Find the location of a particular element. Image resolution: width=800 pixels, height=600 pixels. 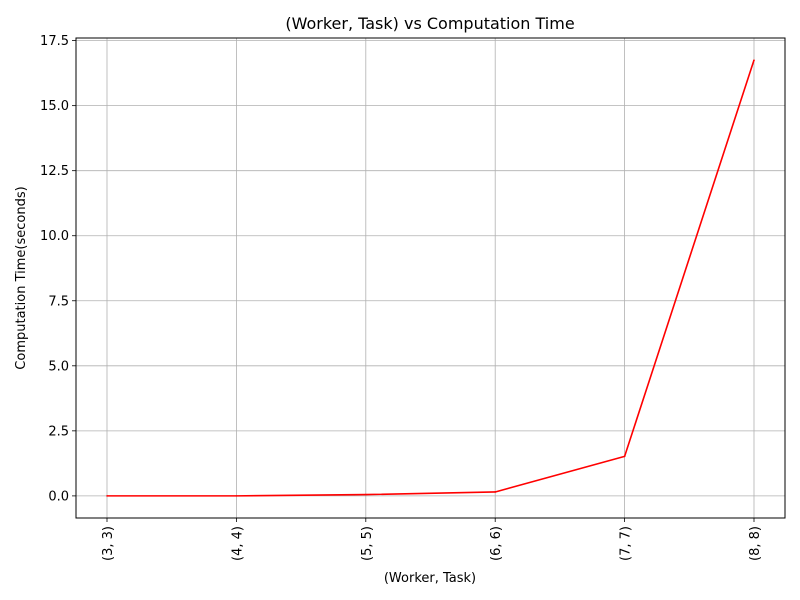

y-tick-label: 12.5 is located at coordinates (54, 171).